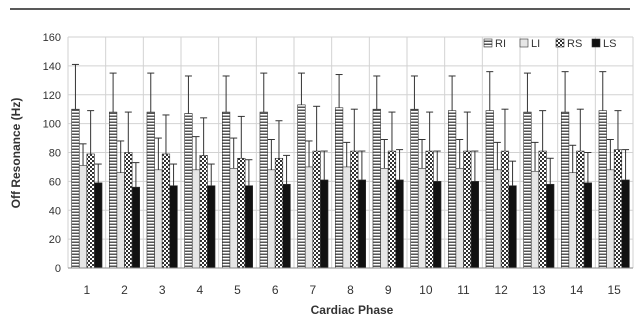  What do you see at coordinates (539, 290) in the screenshot?
I see `x-tick-label: 13` at bounding box center [539, 290].